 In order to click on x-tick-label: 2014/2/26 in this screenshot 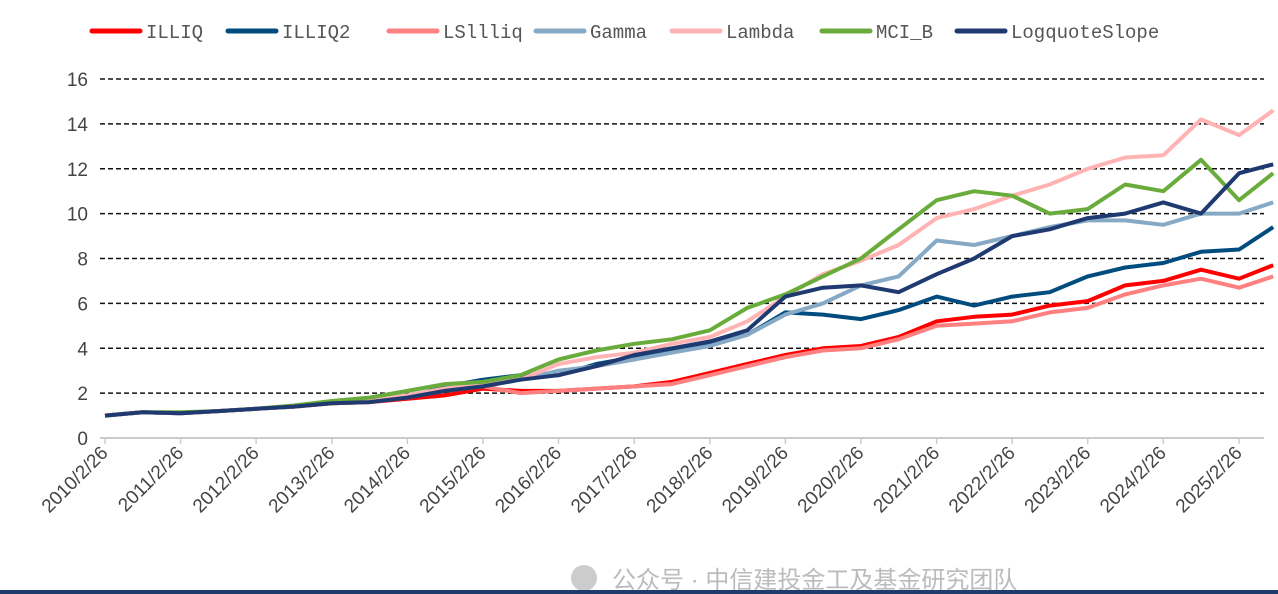, I will do `click(377, 480)`.